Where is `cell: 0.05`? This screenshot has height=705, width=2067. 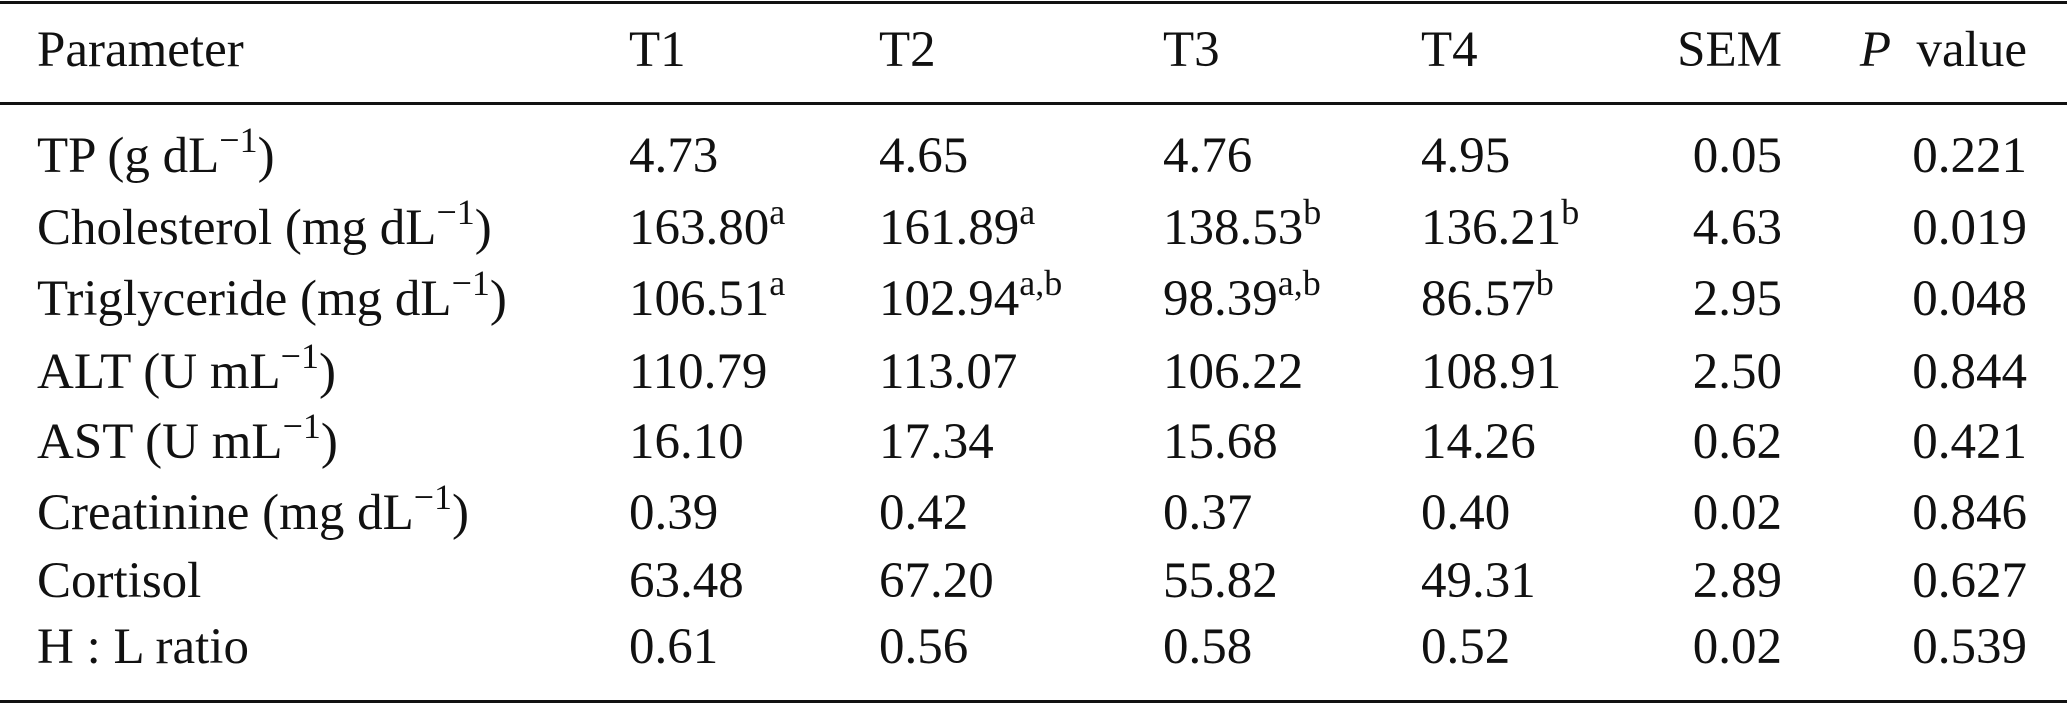
cell: 0.05 is located at coordinates (1737, 156).